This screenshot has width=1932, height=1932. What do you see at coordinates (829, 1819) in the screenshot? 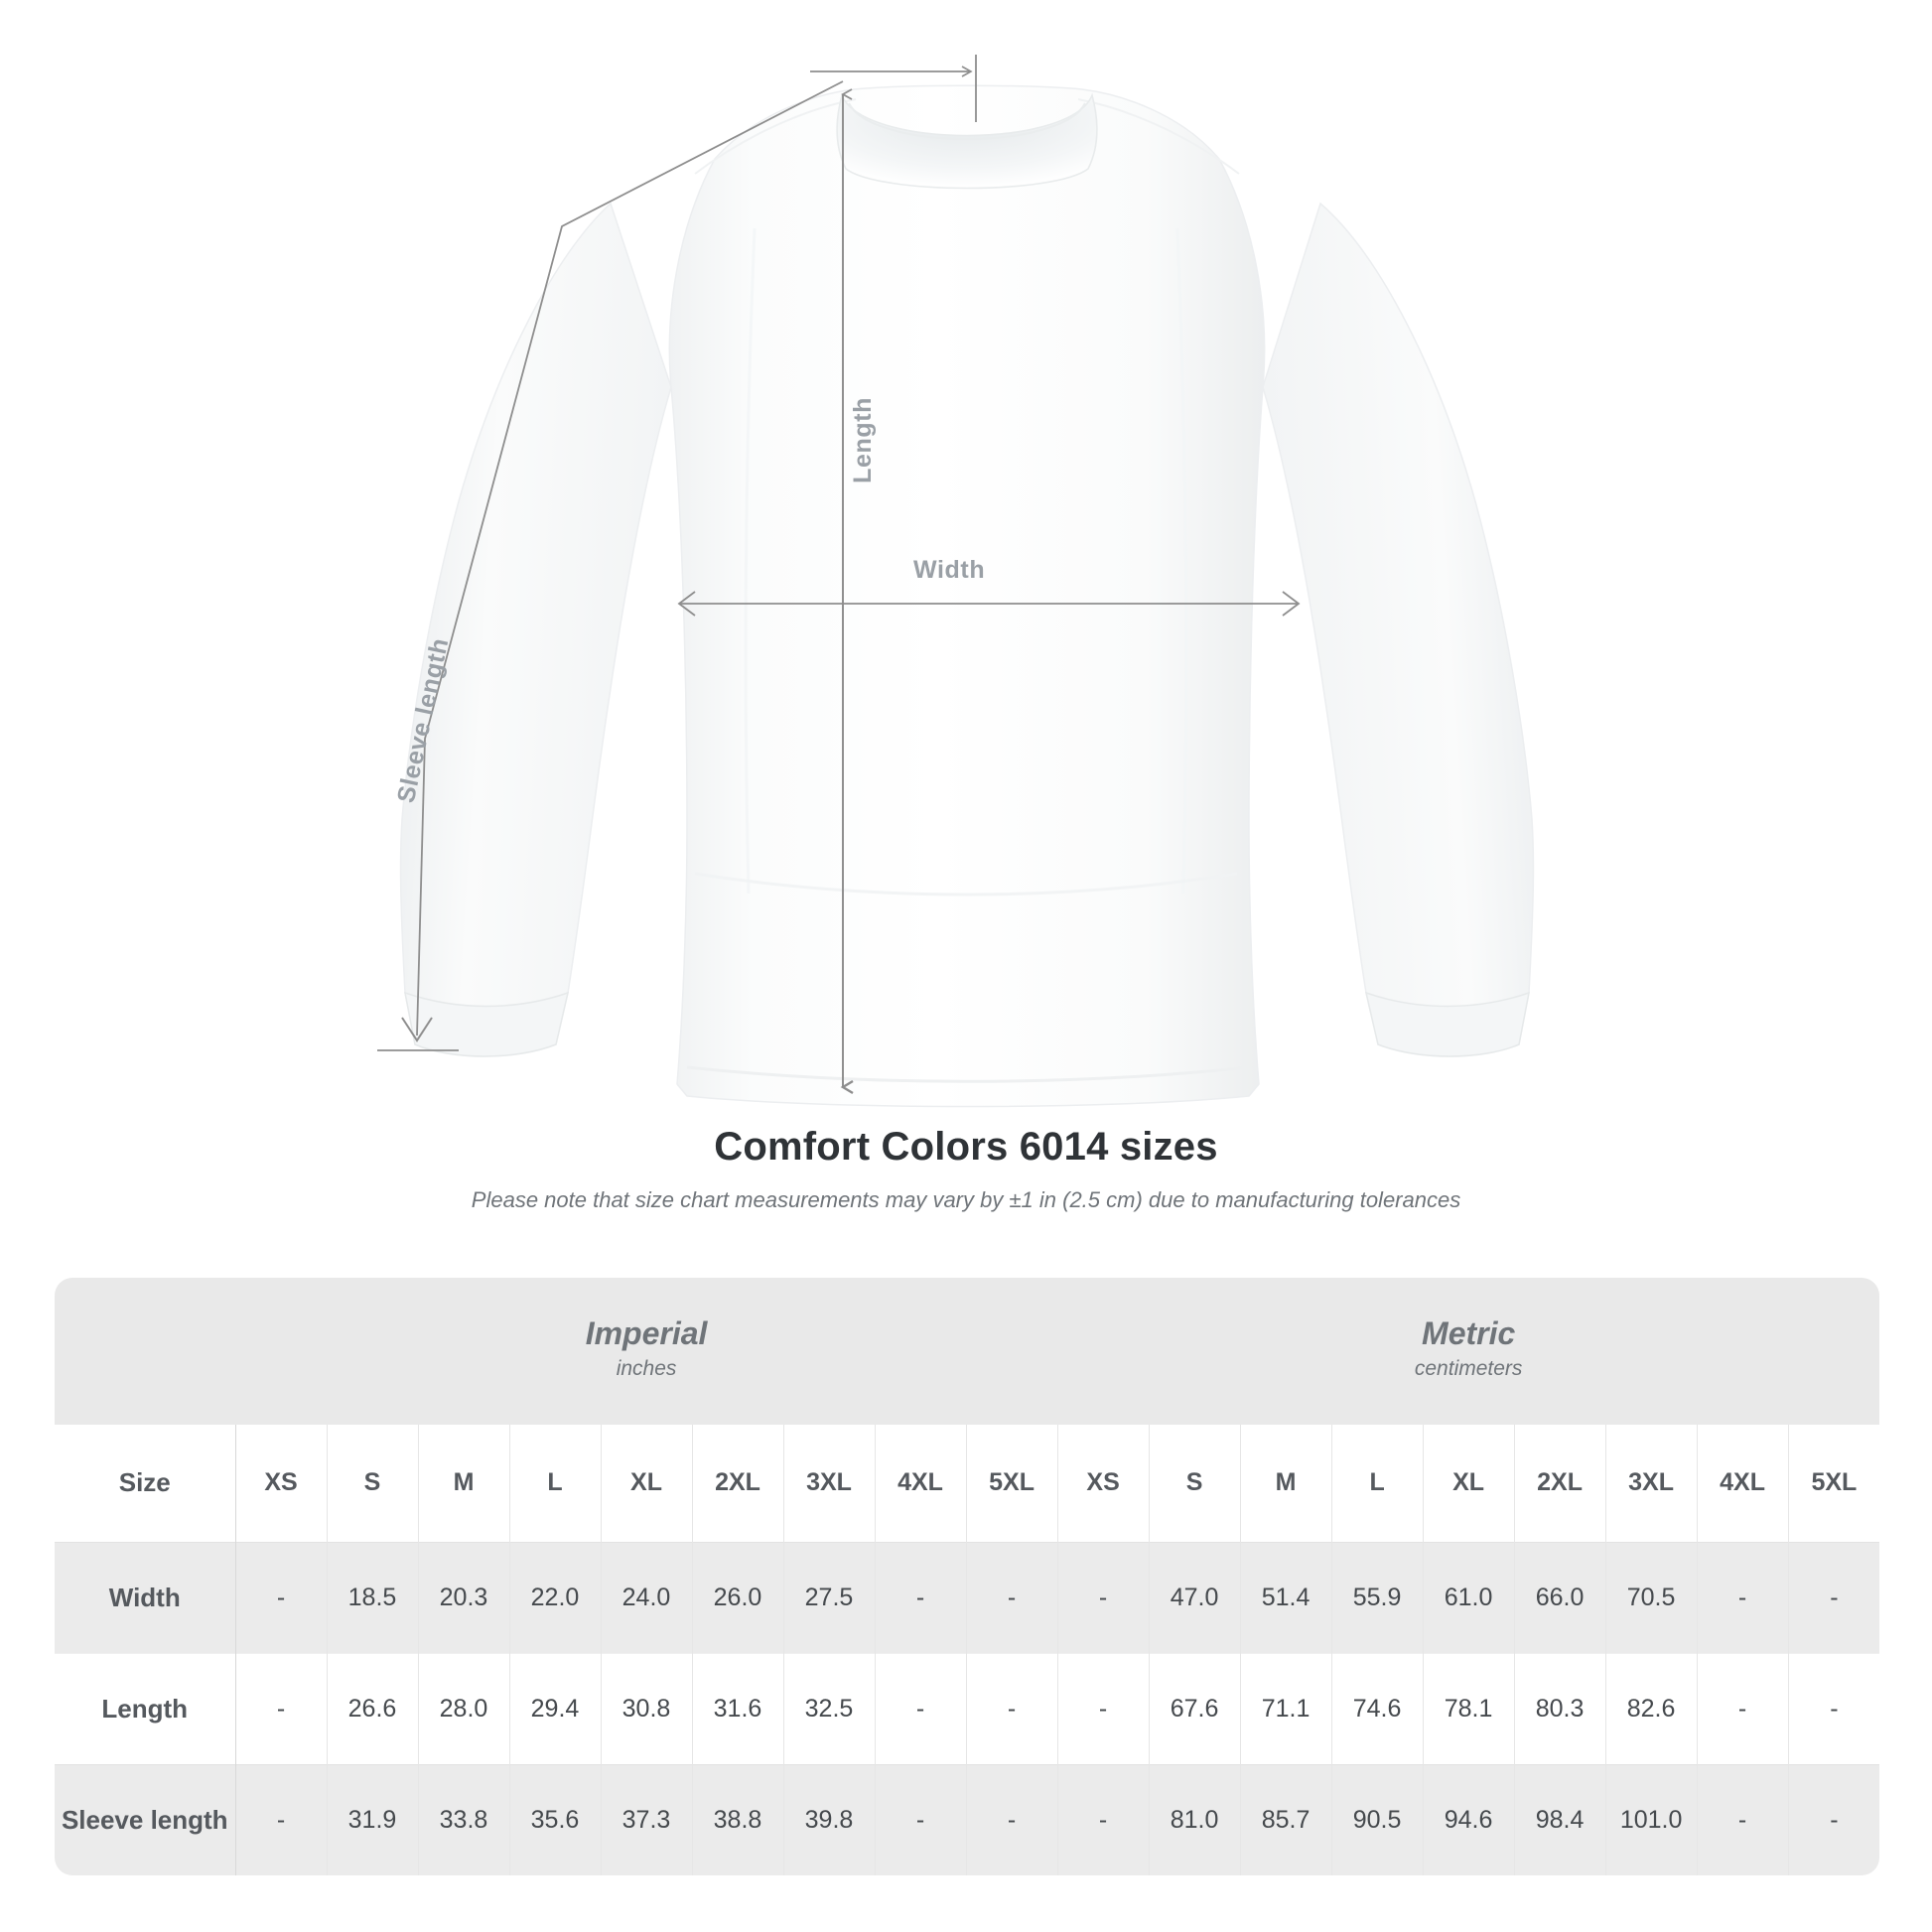
I see `cell-sleeve-imp-3xl: 39.8` at bounding box center [829, 1819].